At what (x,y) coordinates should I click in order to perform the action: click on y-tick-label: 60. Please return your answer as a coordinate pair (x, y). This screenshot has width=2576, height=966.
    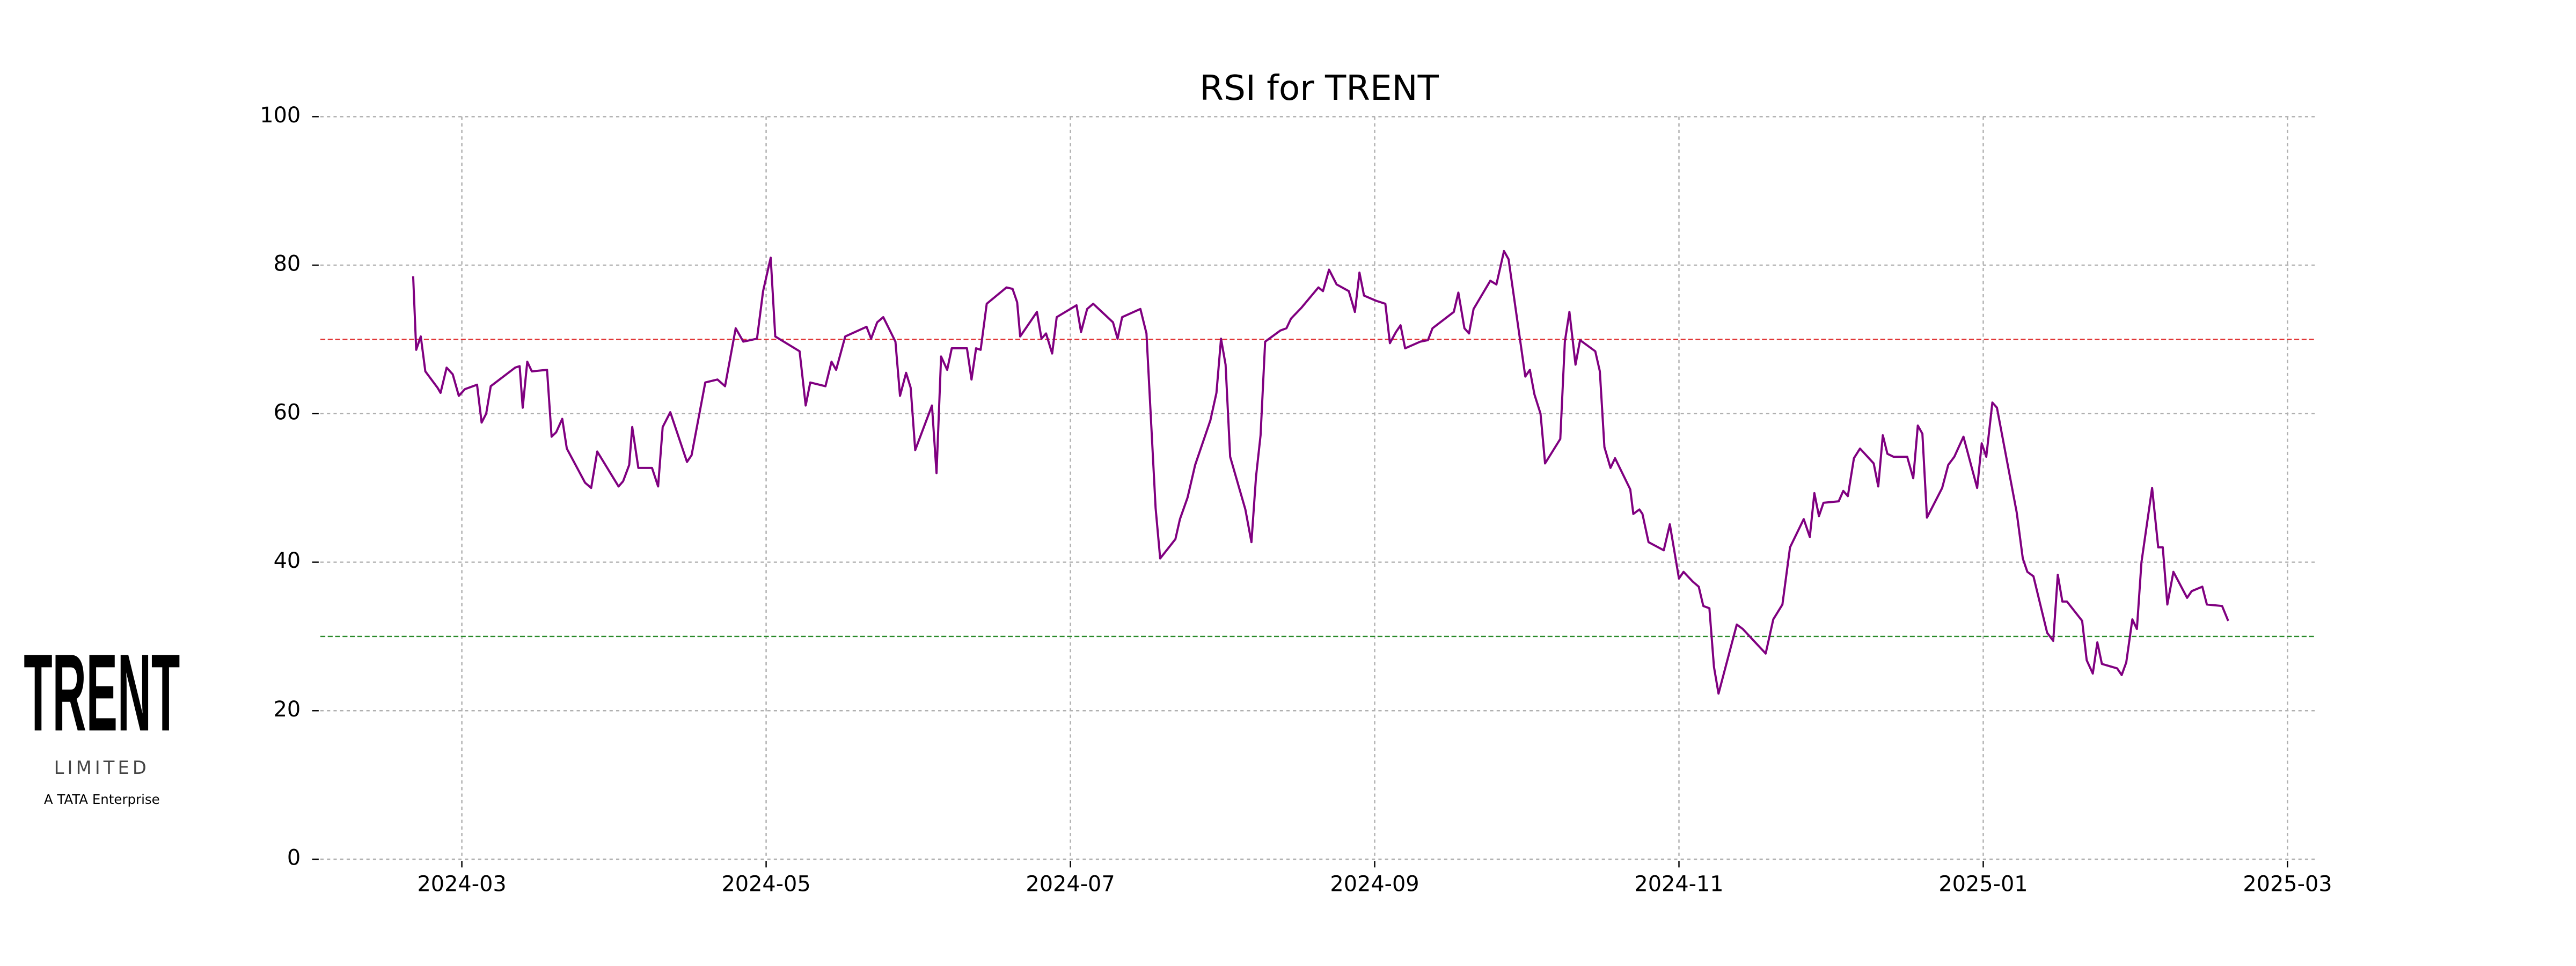
    Looking at the image, I should click on (287, 412).